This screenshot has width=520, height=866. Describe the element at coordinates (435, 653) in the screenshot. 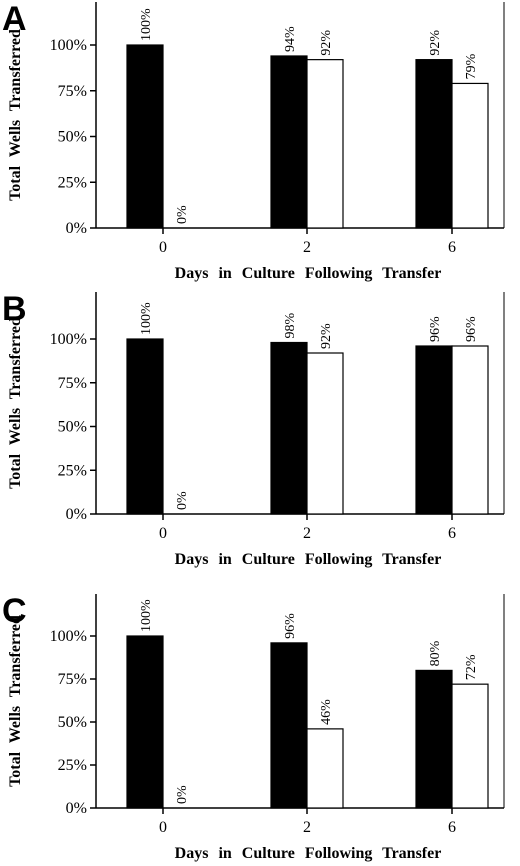

I see `data-label: 80%` at that location.